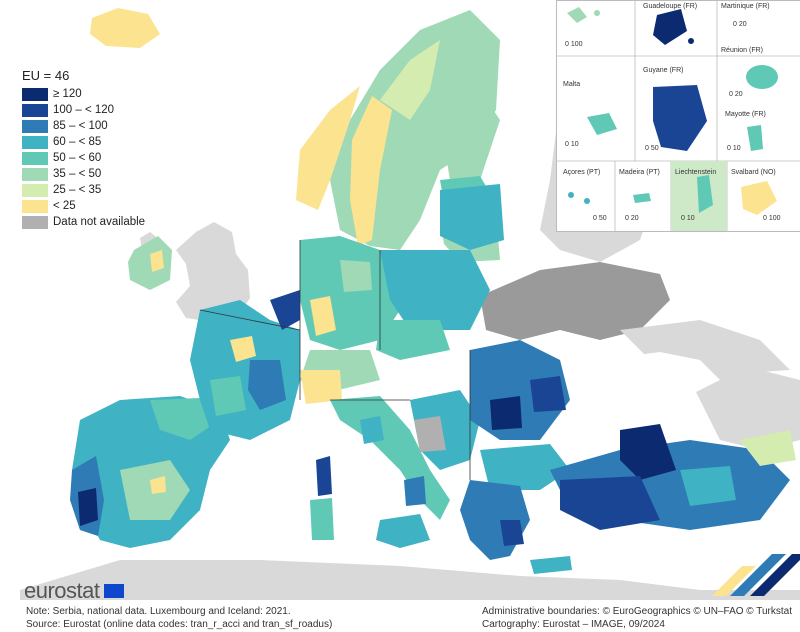 This screenshot has width=800, height=632. I want to click on legend-title: EU = 46, so click(46, 75).